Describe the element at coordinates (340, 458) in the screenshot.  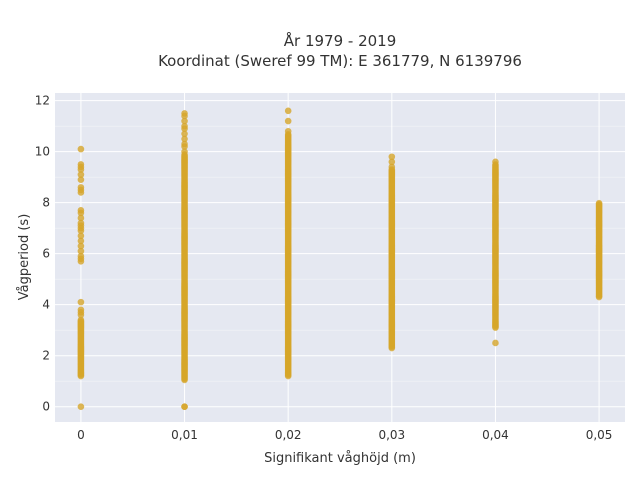
I see `x-axis-label: Signifikant våghöjd (m)` at that location.